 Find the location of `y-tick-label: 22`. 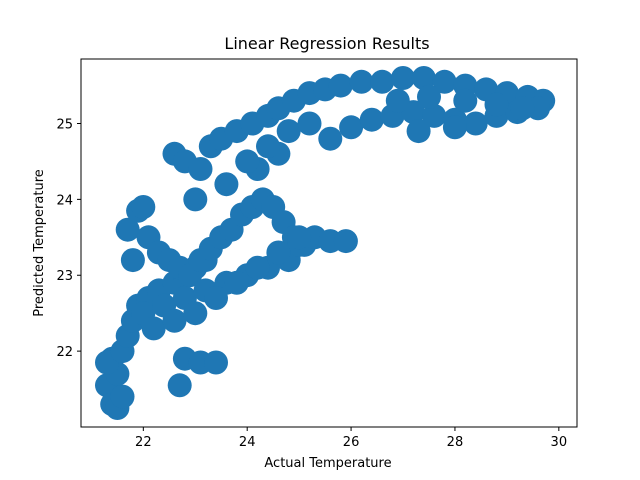

y-tick-label: 22 is located at coordinates (64, 352).